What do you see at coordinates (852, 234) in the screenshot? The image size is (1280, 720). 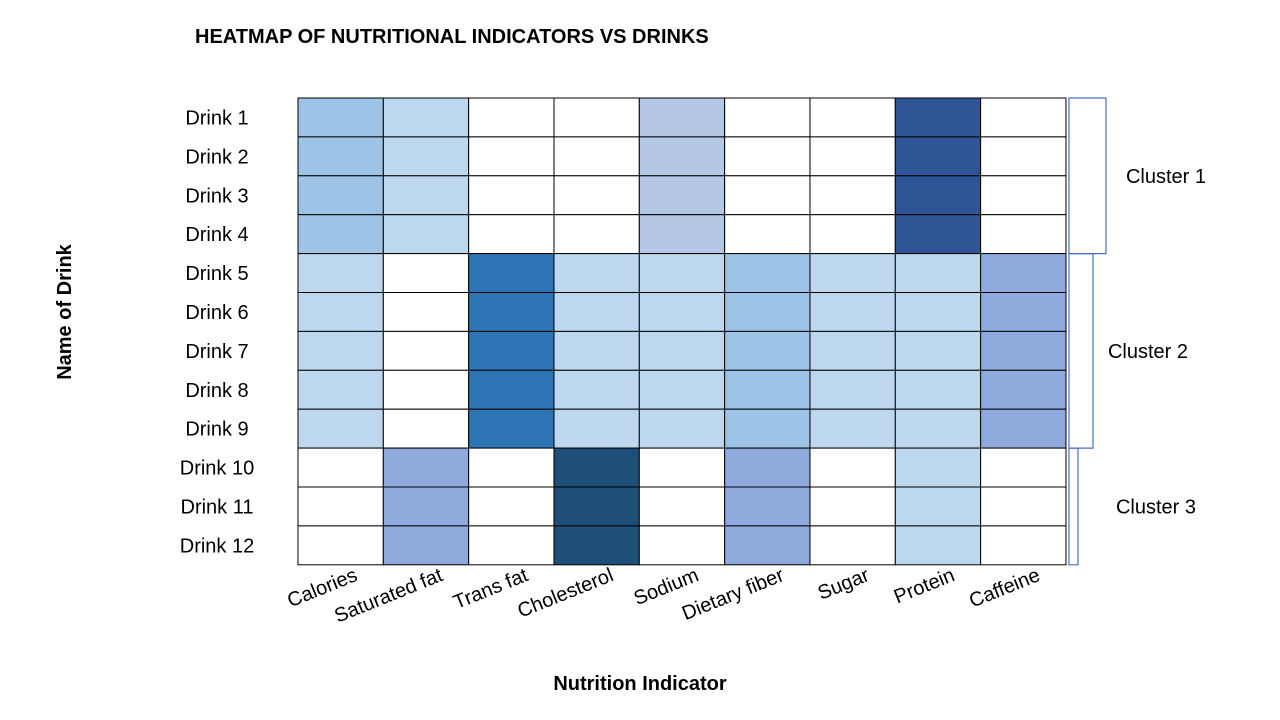 I see `heatmap-cell-drink-4-sugar` at bounding box center [852, 234].